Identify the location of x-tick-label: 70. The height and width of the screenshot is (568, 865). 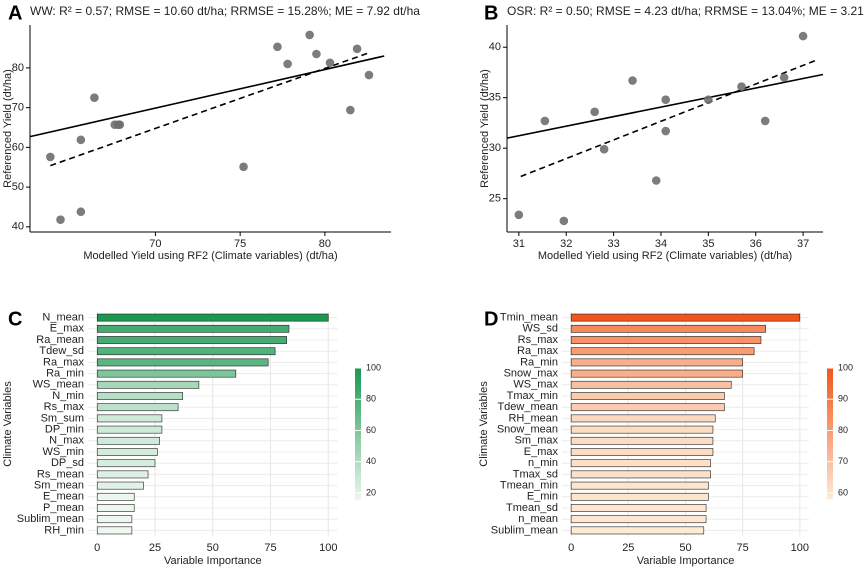
(155, 244).